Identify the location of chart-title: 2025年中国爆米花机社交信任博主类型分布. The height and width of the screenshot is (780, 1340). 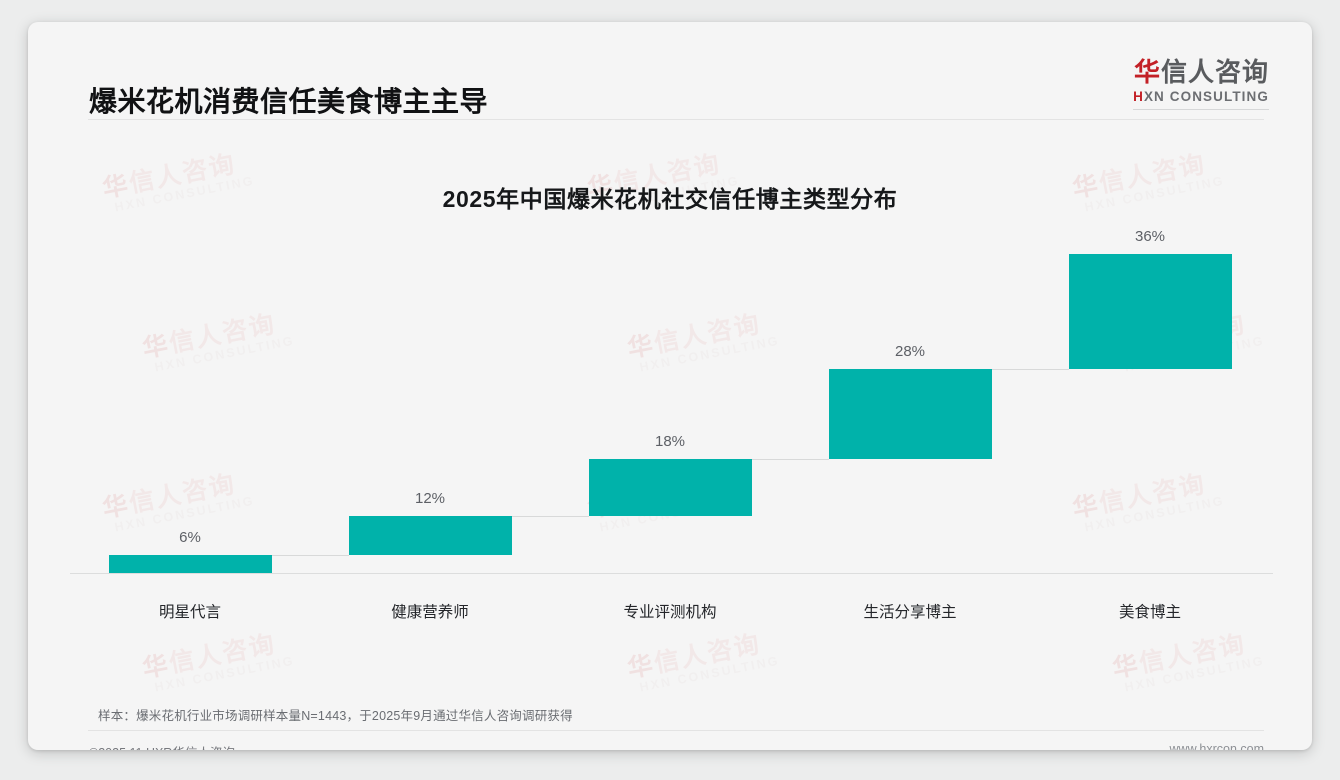
(670, 199).